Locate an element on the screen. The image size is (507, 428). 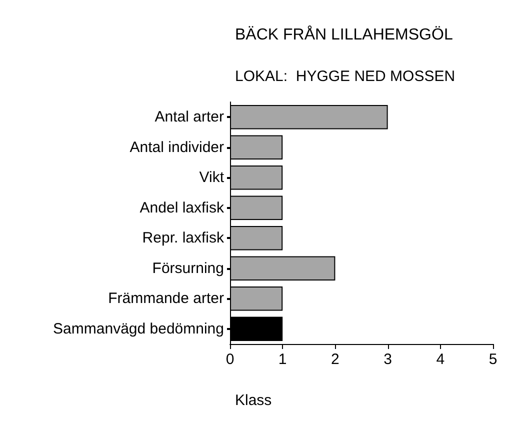
x-axis-title: Klass is located at coordinates (253, 400).